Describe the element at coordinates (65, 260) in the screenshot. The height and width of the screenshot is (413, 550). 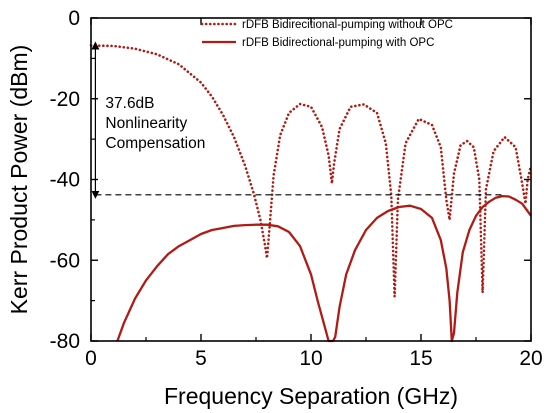
I see `y-tick-label: -60` at that location.